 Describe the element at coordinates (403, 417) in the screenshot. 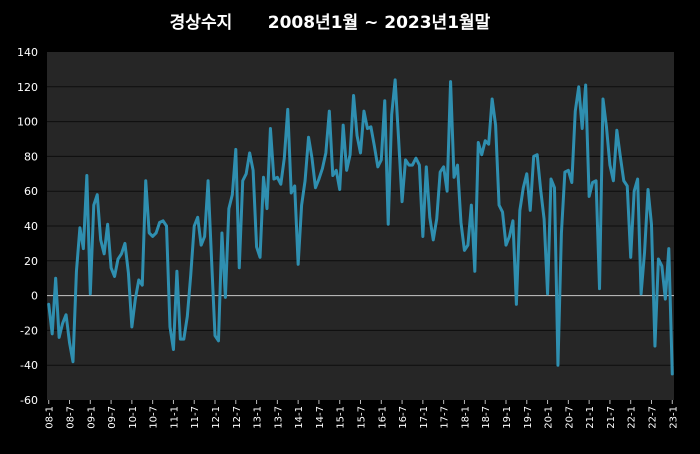

I see `x-tick-label: 16-7` at that location.